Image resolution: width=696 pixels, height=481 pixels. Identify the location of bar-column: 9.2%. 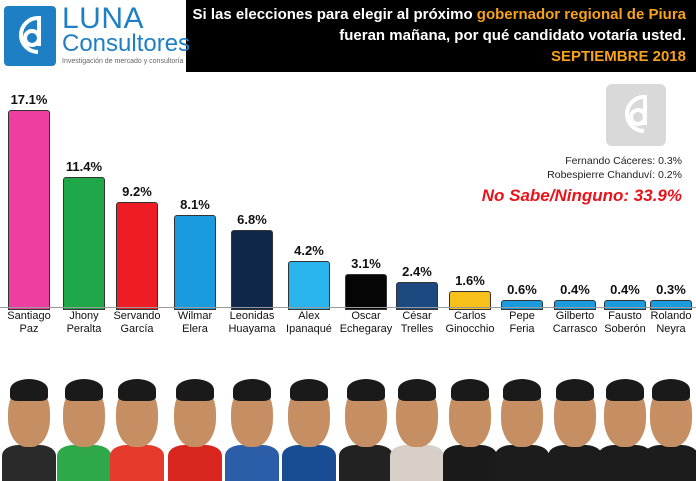
(137, 195).